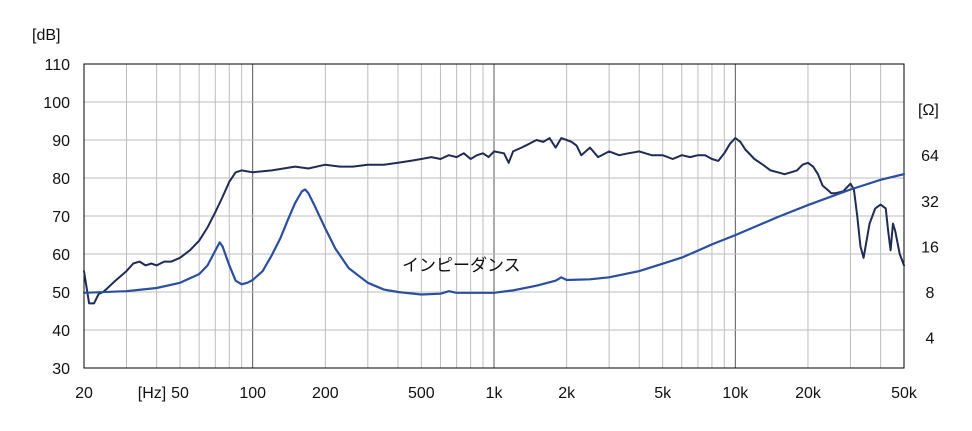  Describe the element at coordinates (252, 393) in the screenshot. I see `x-tick-label: 100` at that location.